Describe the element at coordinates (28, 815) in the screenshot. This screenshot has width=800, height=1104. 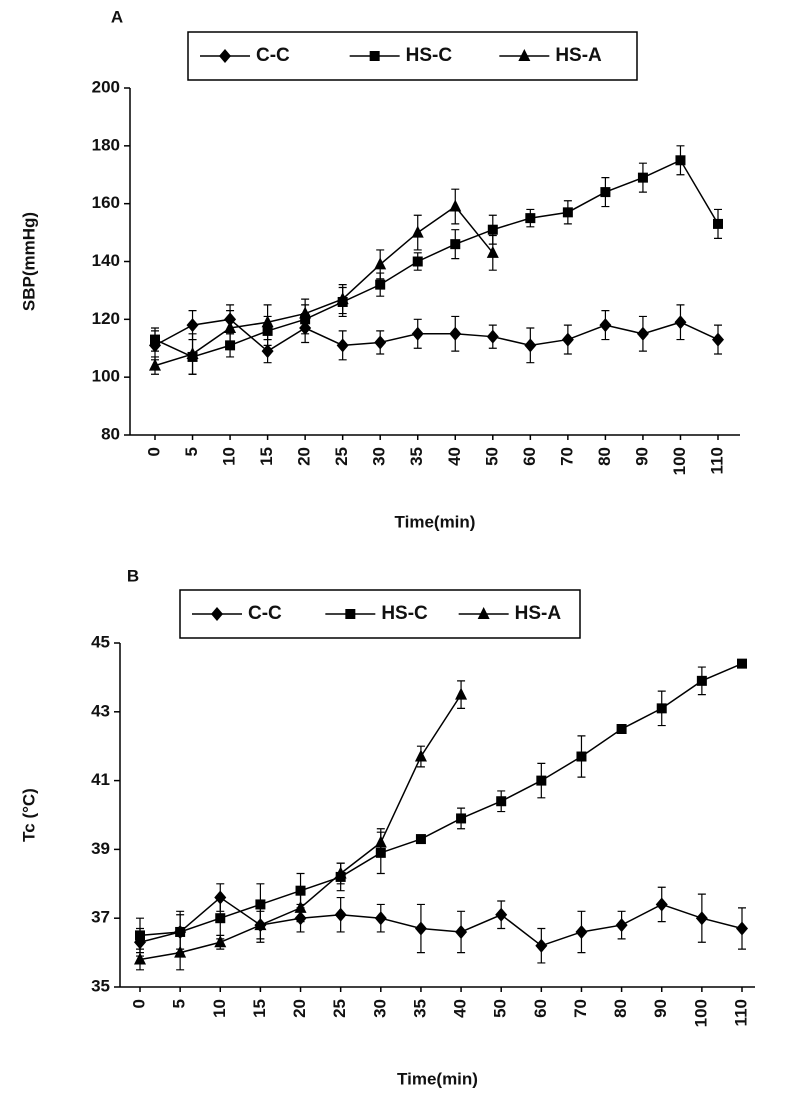
I see `y-axis-label: Tc (°C)` at that location.